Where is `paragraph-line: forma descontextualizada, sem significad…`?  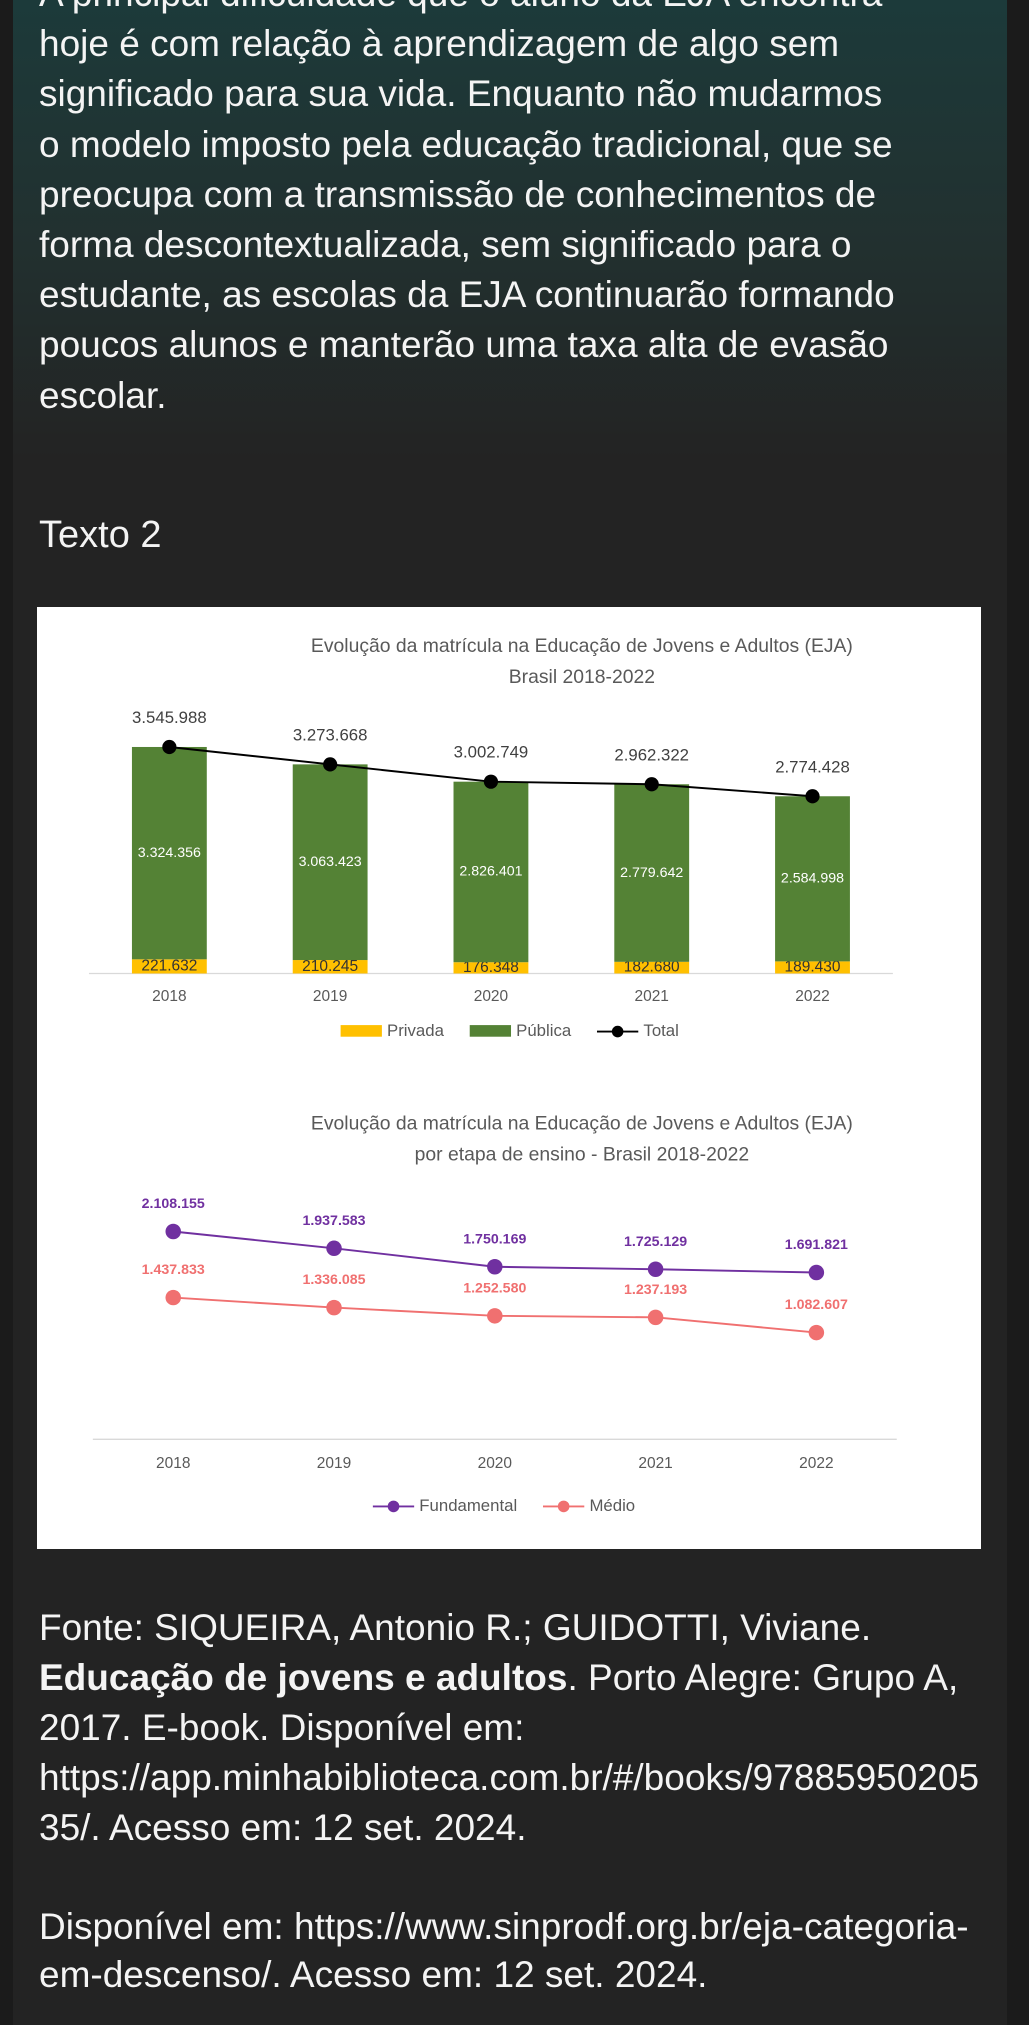 paragraph-line: forma descontextualizada, sem significad… is located at coordinates (445, 245).